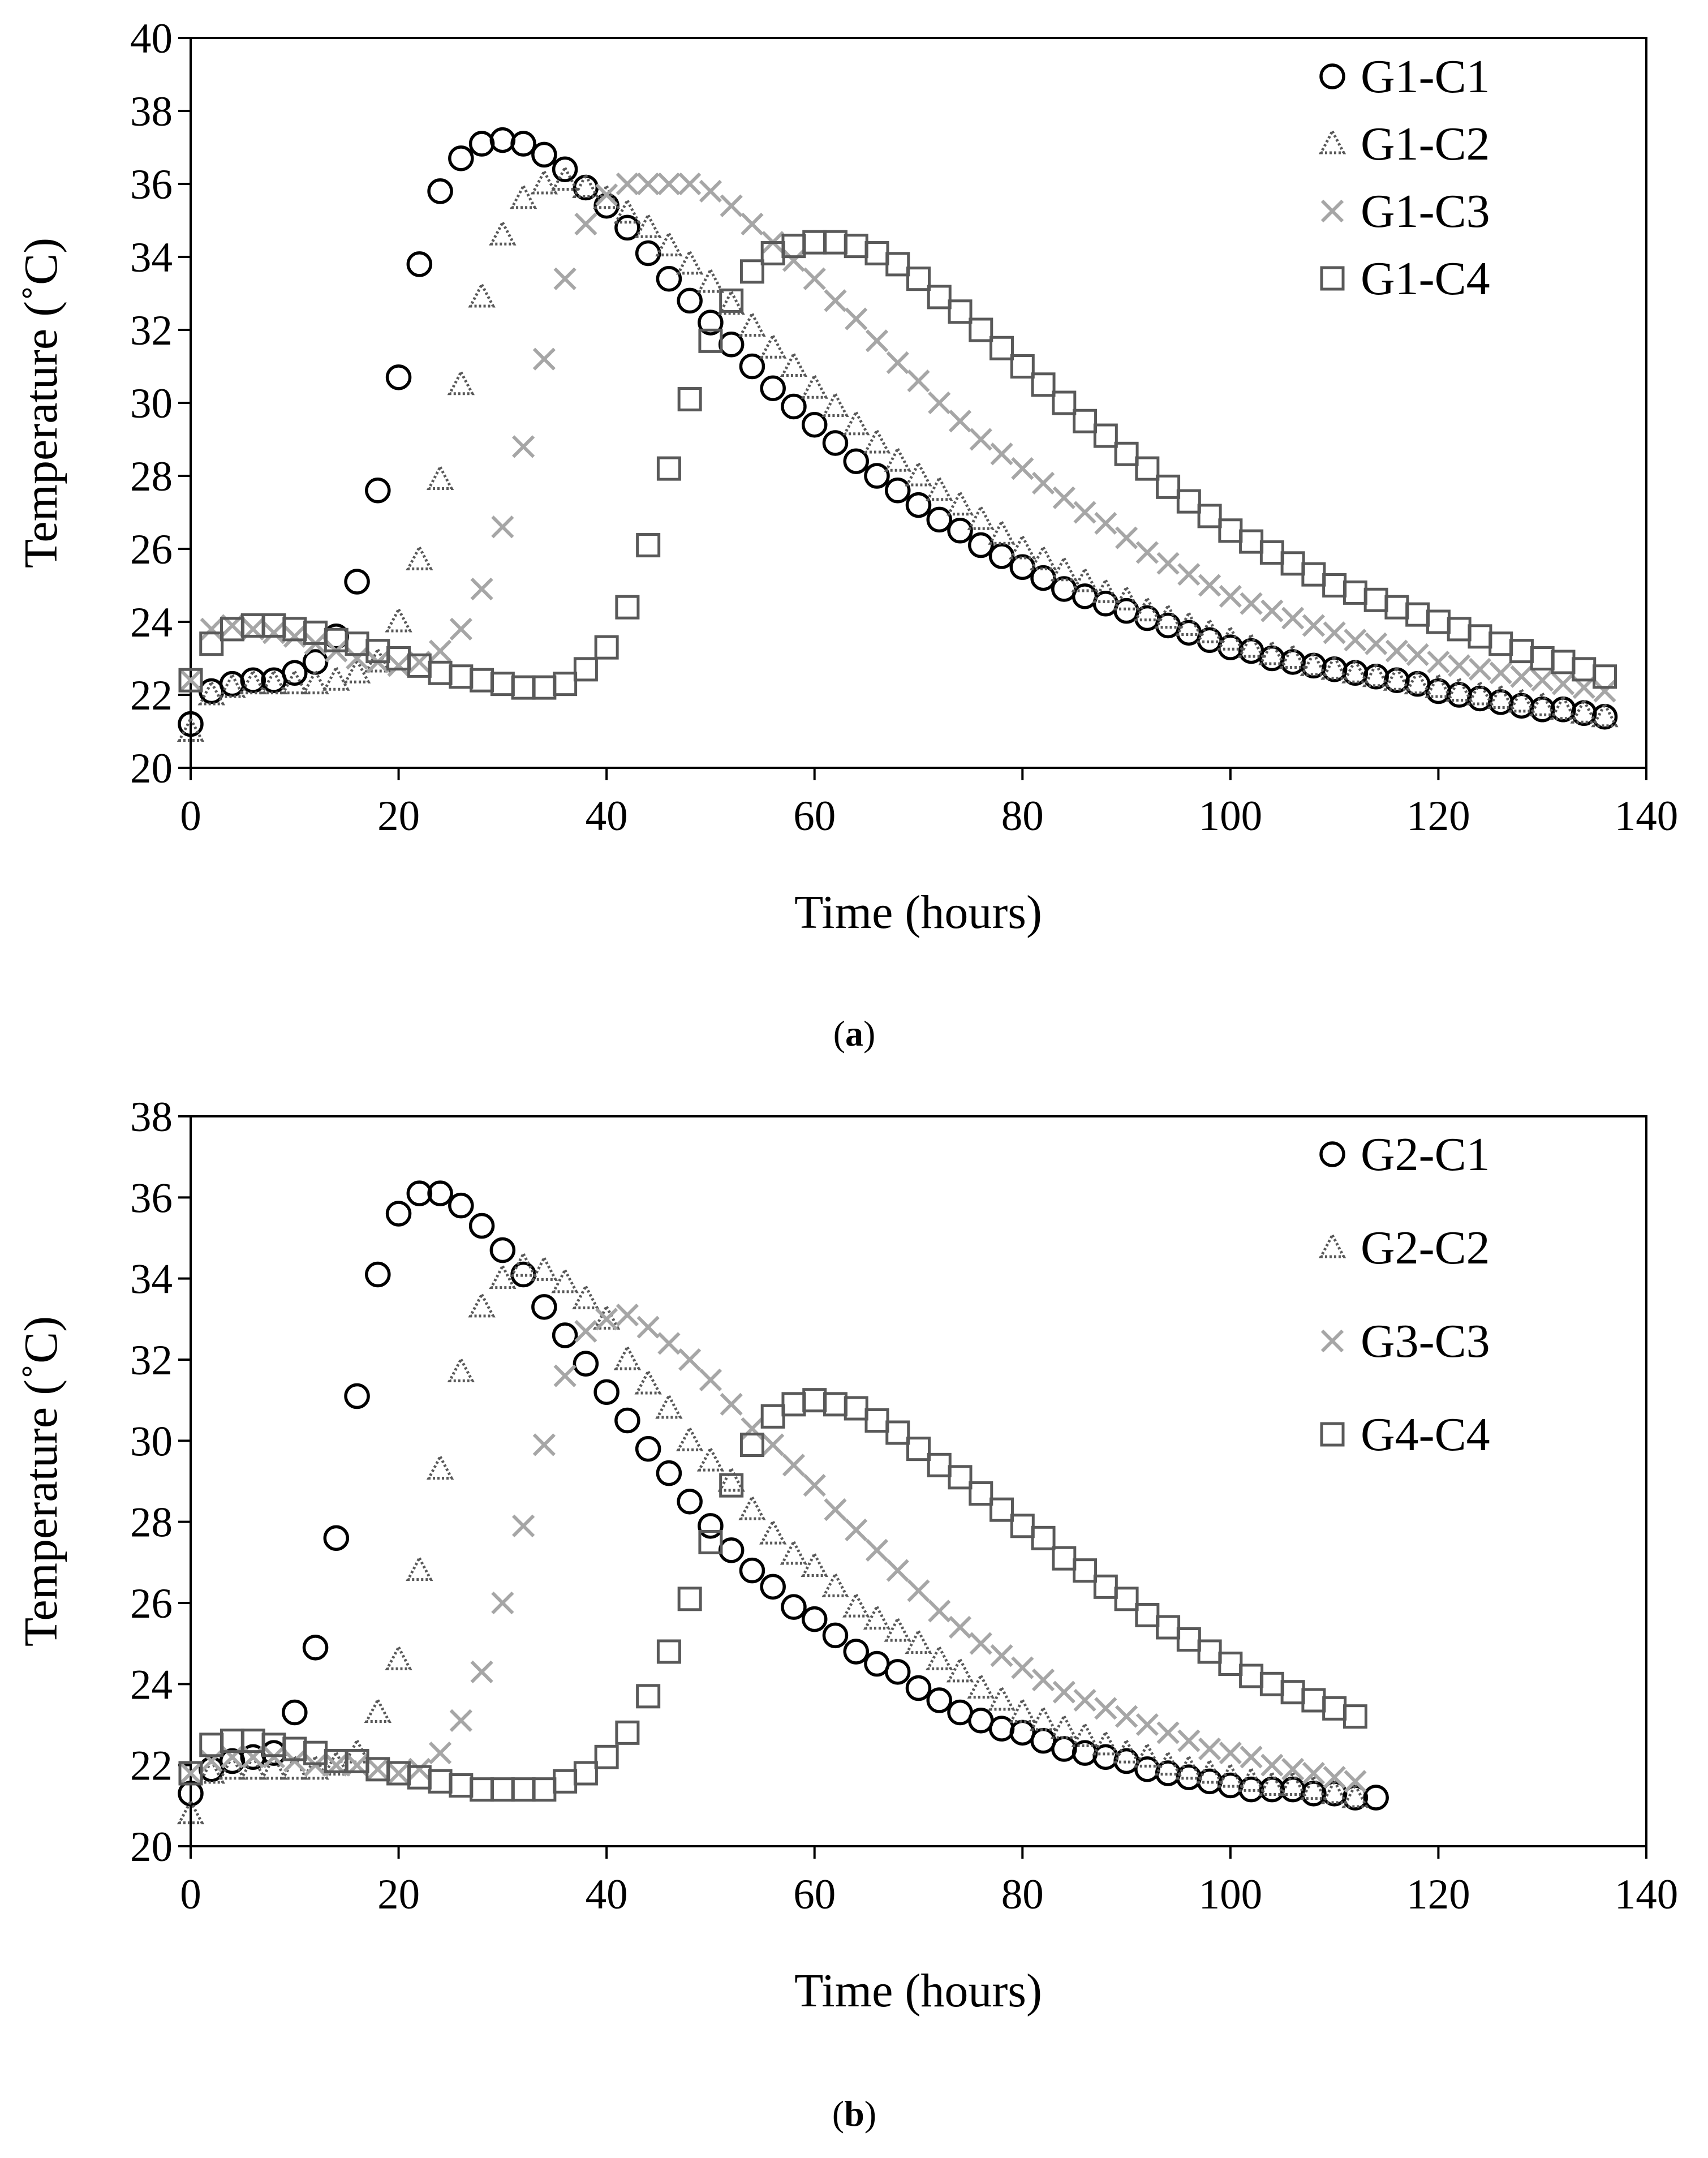 This screenshot has height=2158, width=1708. What do you see at coordinates (1404, 144) in the screenshot?
I see `legend-item: G1-C2` at bounding box center [1404, 144].